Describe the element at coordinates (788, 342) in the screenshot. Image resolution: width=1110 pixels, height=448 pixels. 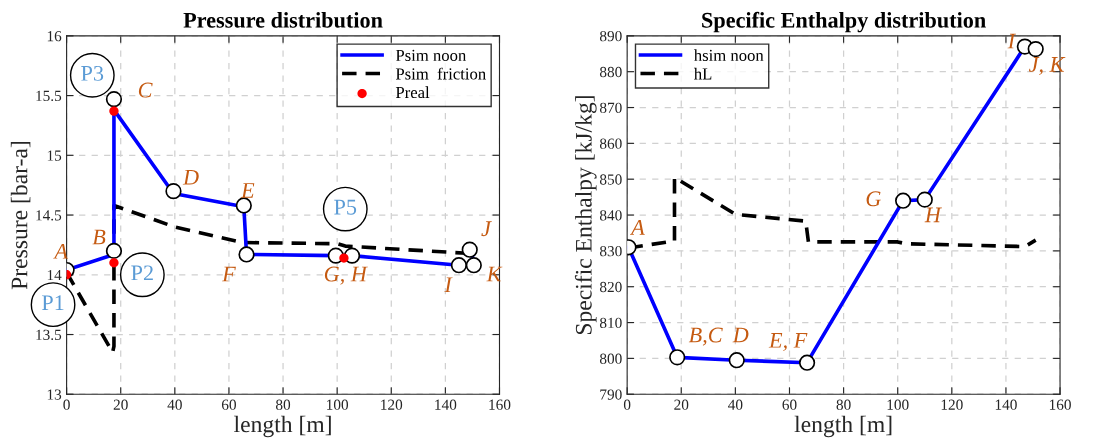
I see `annotation: E, F` at that location.